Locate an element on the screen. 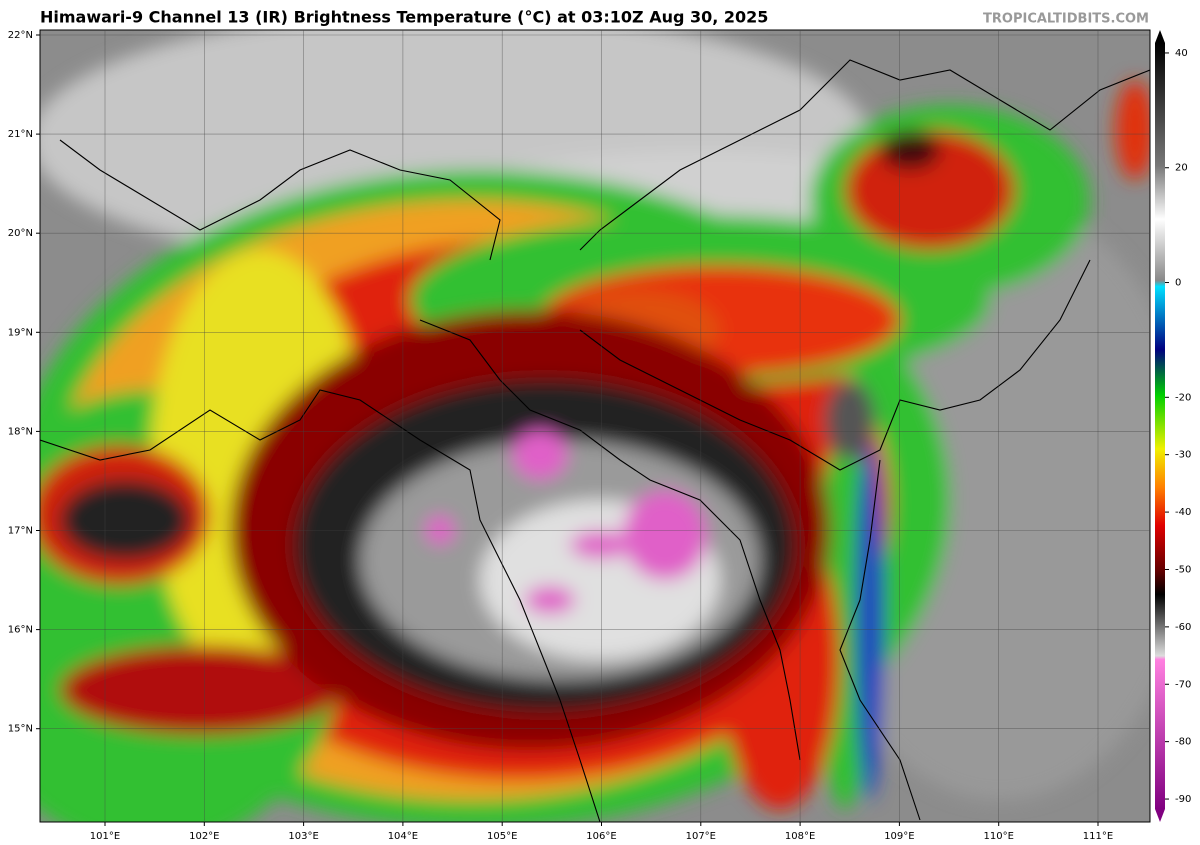 Image resolution: width=1200 pixels, height=845 pixels. colorbar-tick-label: -60 is located at coordinates (1183, 627).